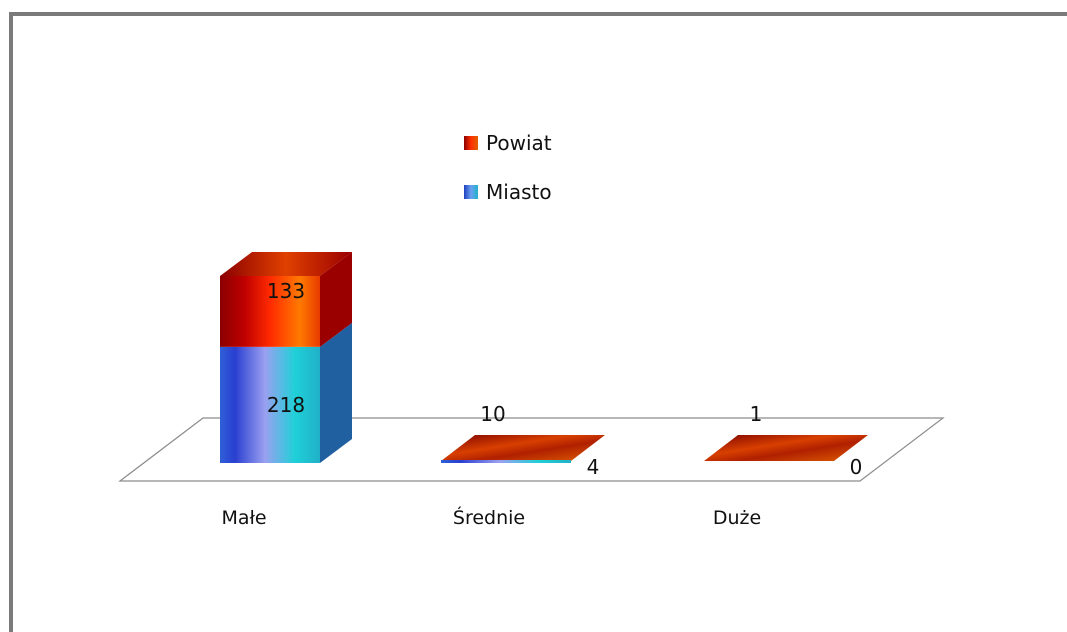  I want to click on legend: Powiat Miasto, so click(508, 167).